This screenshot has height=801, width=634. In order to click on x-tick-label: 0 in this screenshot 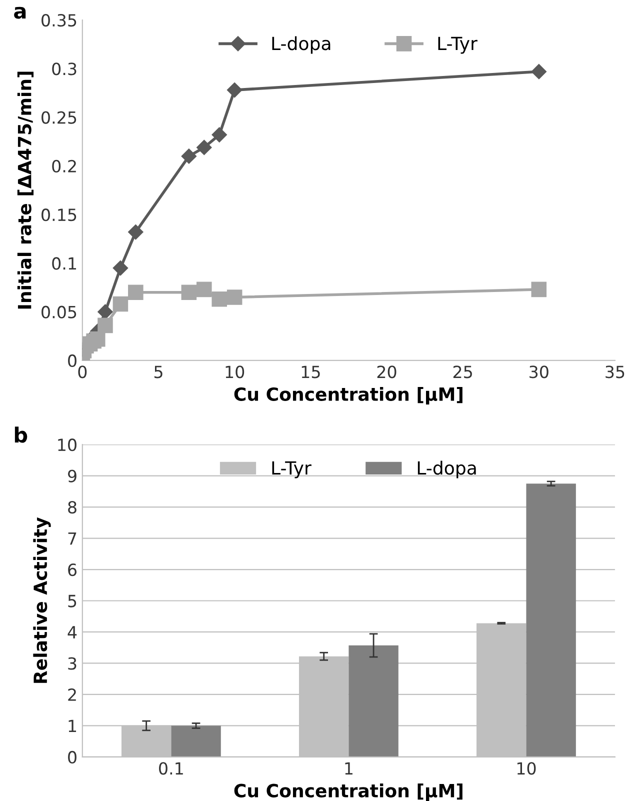, I will do `click(82, 372)`.